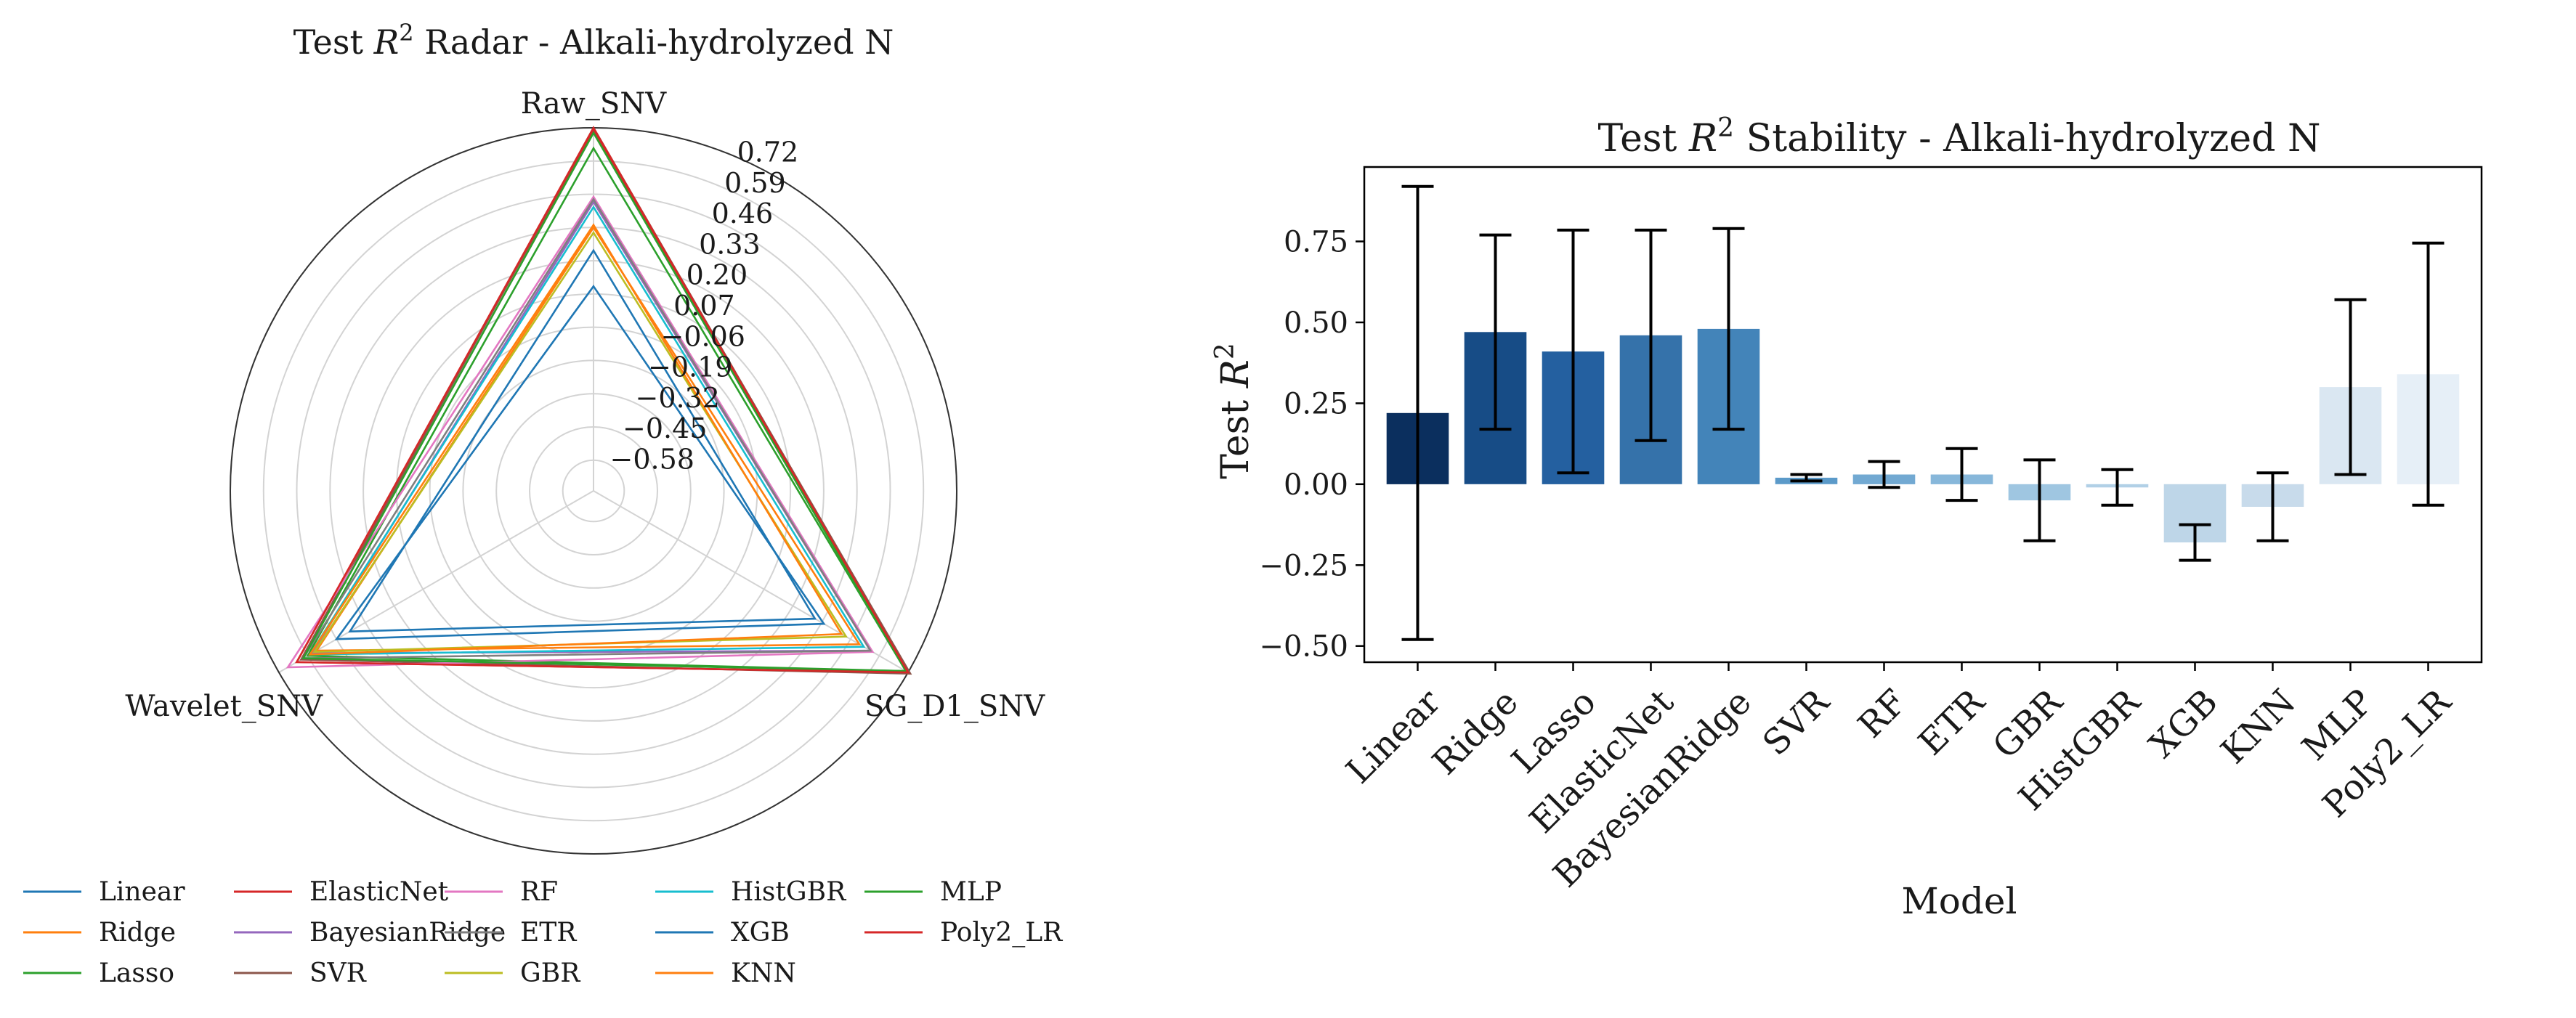  What do you see at coordinates (761, 933) in the screenshot?
I see `legend-label-xgb: XGB` at bounding box center [761, 933].